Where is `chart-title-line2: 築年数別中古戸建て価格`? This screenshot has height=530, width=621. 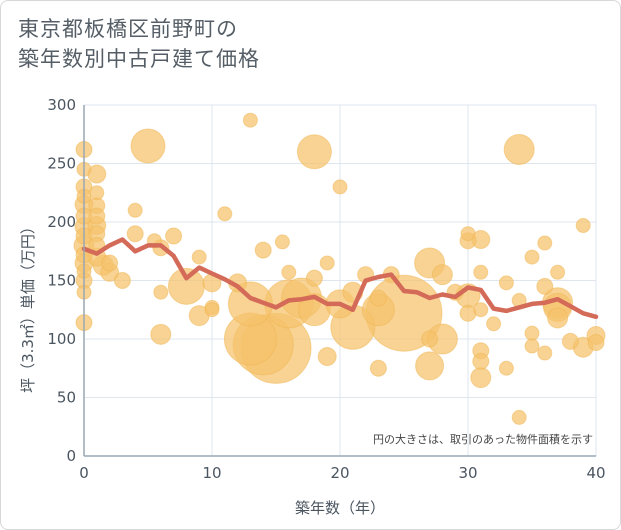
chart-title-line2: 築年数別中古戸建て価格 is located at coordinates (139, 59).